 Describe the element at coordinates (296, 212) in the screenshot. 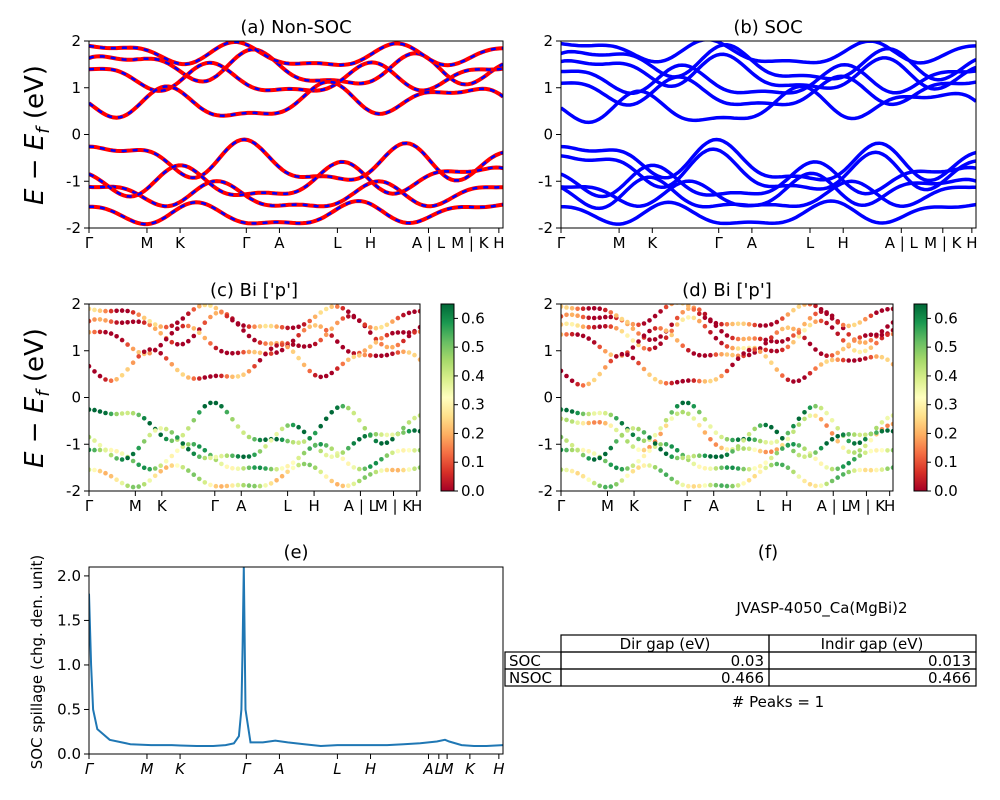

I see `a-band-dash` at that location.